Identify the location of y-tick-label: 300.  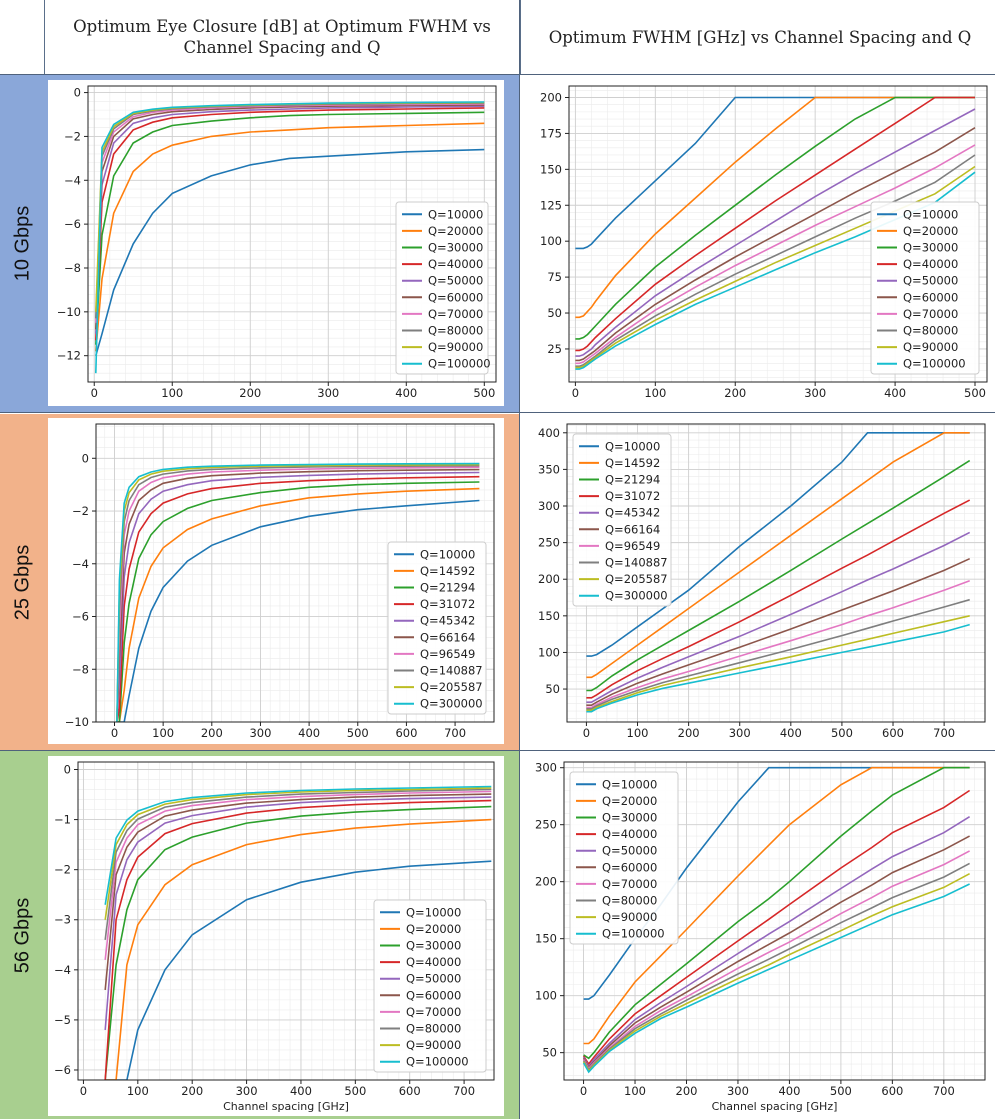
(546, 768).